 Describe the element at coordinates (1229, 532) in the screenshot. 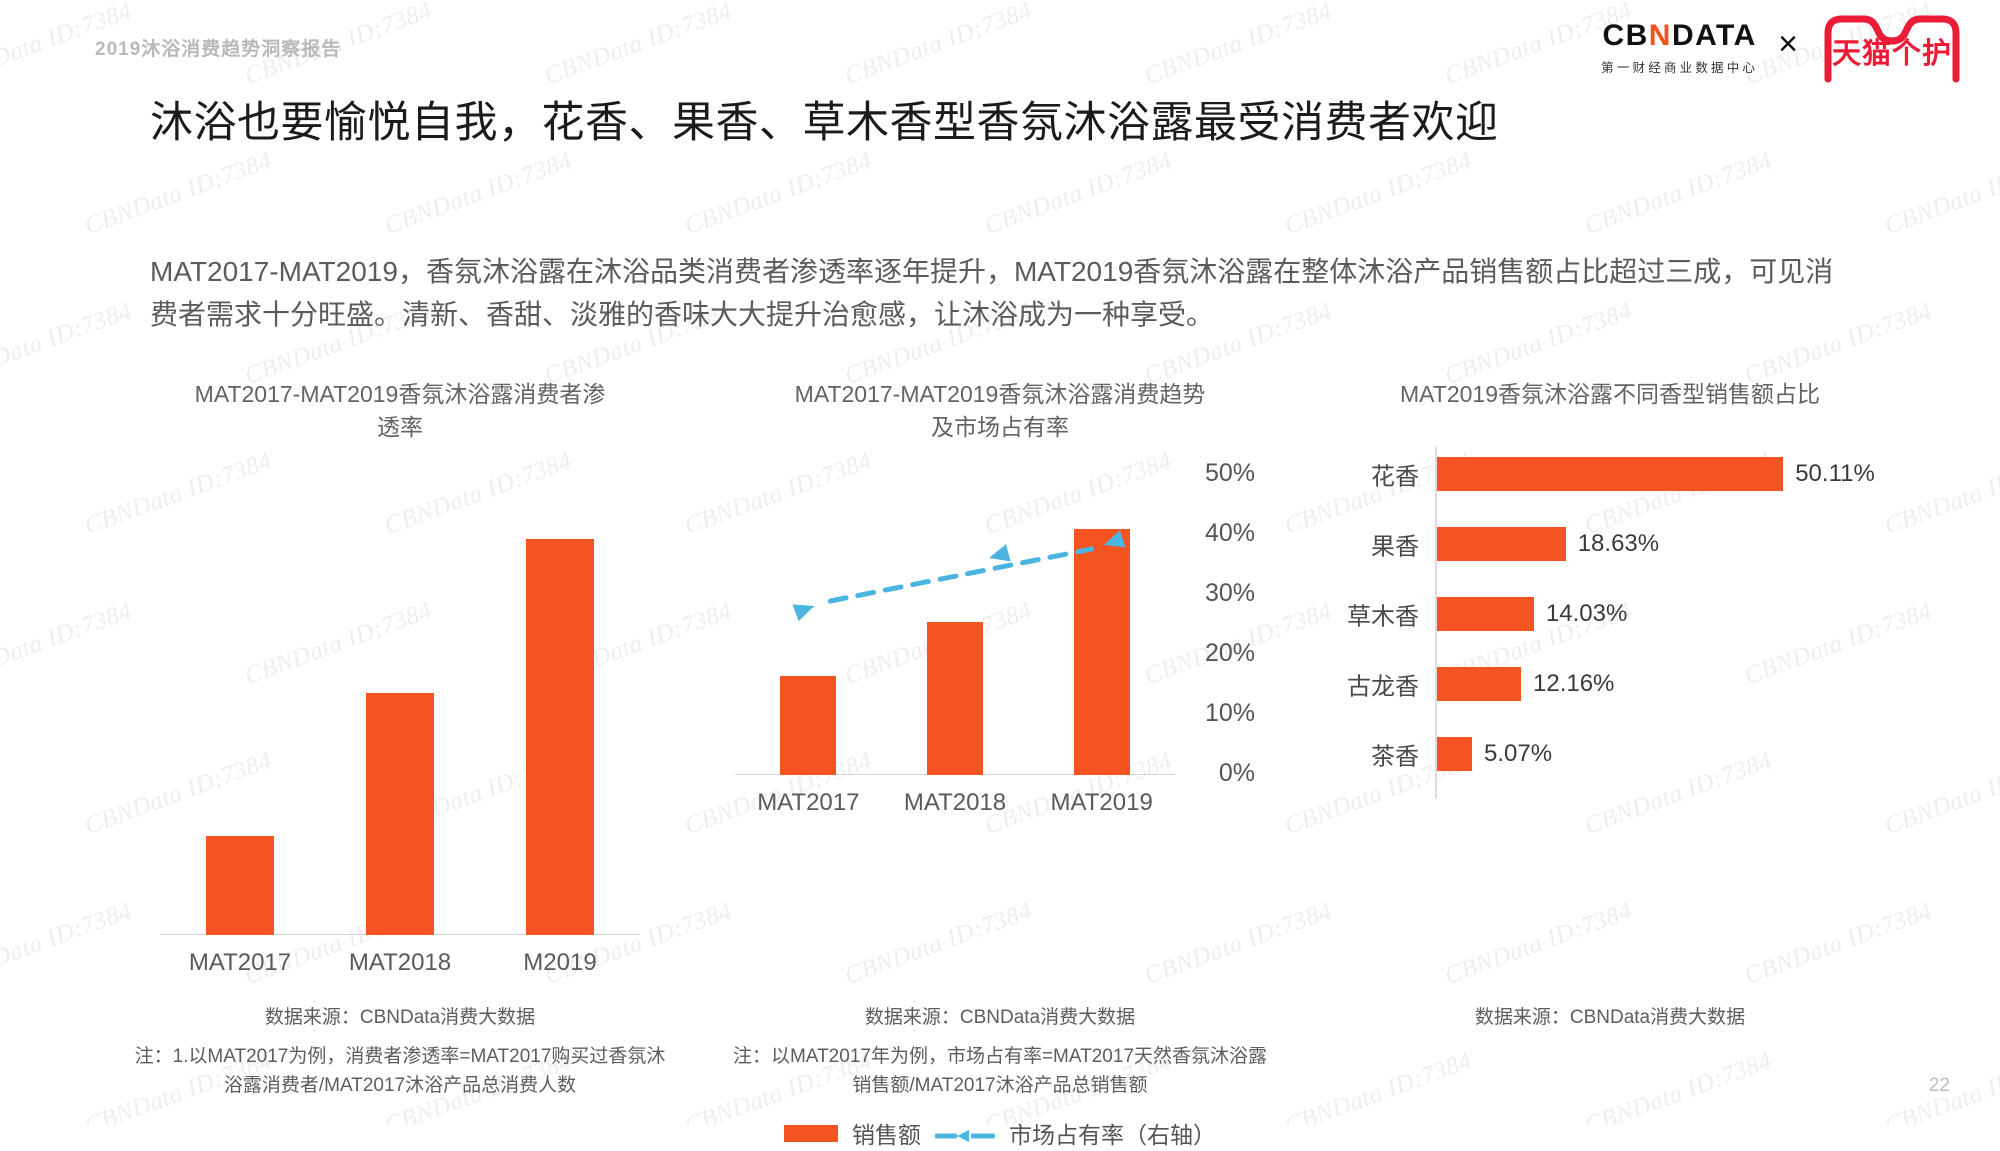

I see `chart2-y-tick: 40%` at that location.